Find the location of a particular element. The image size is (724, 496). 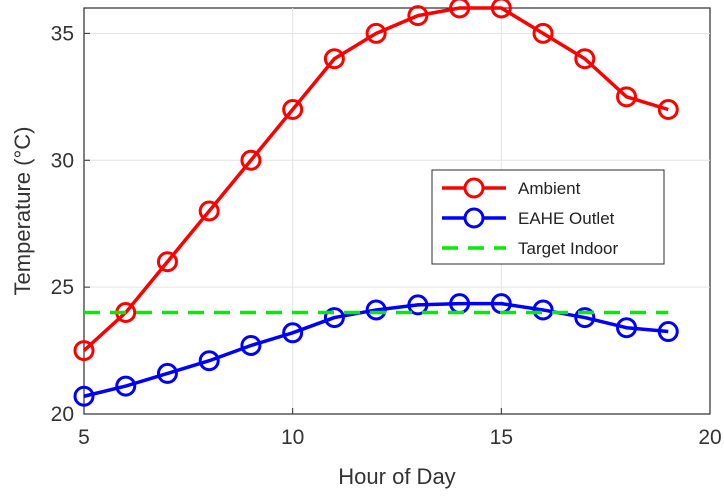

x-axis-title: Hour of Day is located at coordinates (396, 476).